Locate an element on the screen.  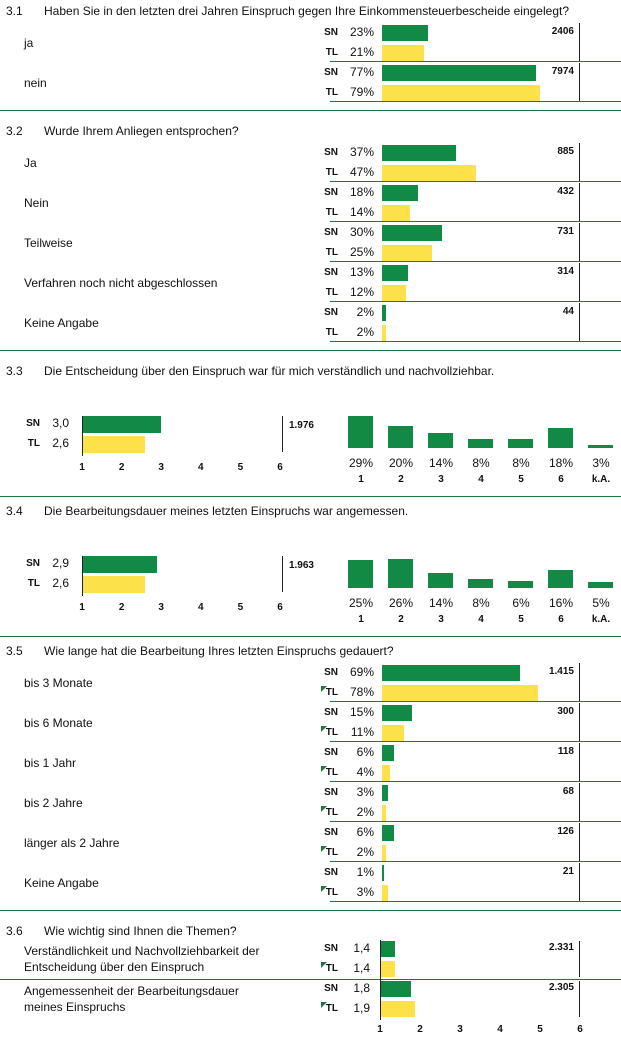
category-label: bis 1 Jahr is located at coordinates (50, 763).